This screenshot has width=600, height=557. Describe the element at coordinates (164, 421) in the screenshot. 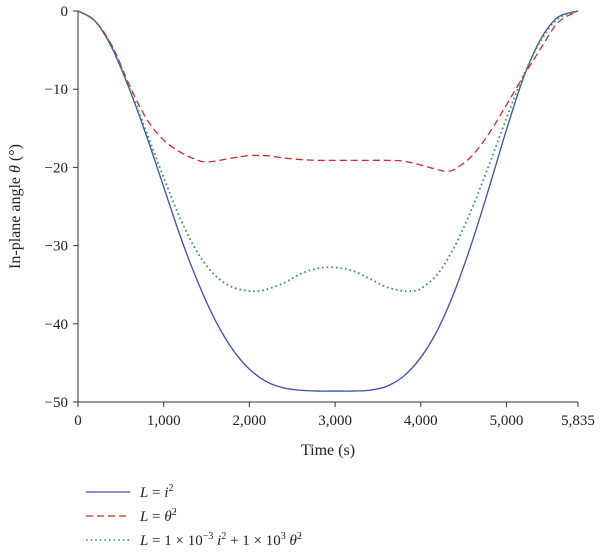

I see `x-tick-label: 1,000` at that location.